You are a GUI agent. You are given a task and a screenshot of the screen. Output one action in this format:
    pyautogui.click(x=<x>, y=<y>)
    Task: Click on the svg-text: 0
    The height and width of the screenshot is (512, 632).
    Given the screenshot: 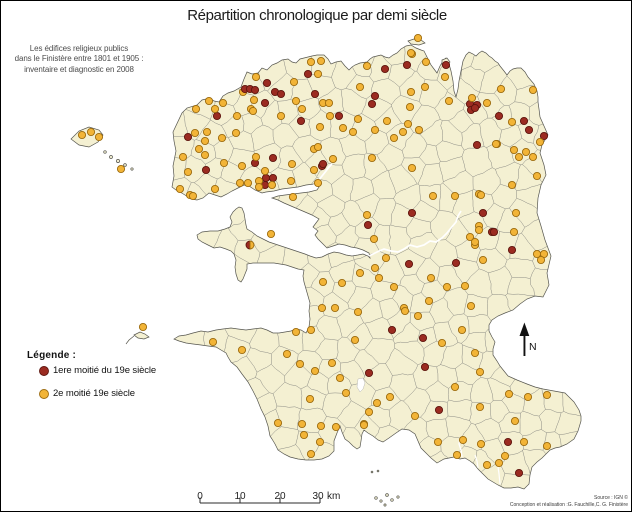 What is the action you would take?
    pyautogui.click(x=200, y=496)
    